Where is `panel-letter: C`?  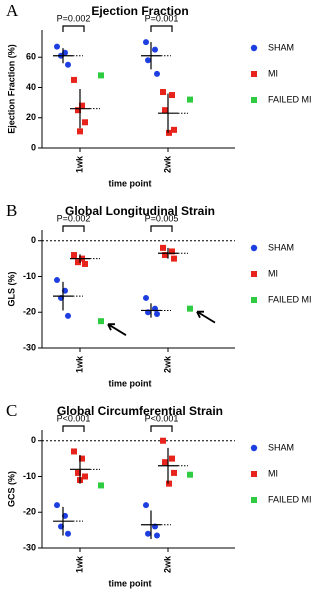 panel-letter: C is located at coordinates (11, 410).